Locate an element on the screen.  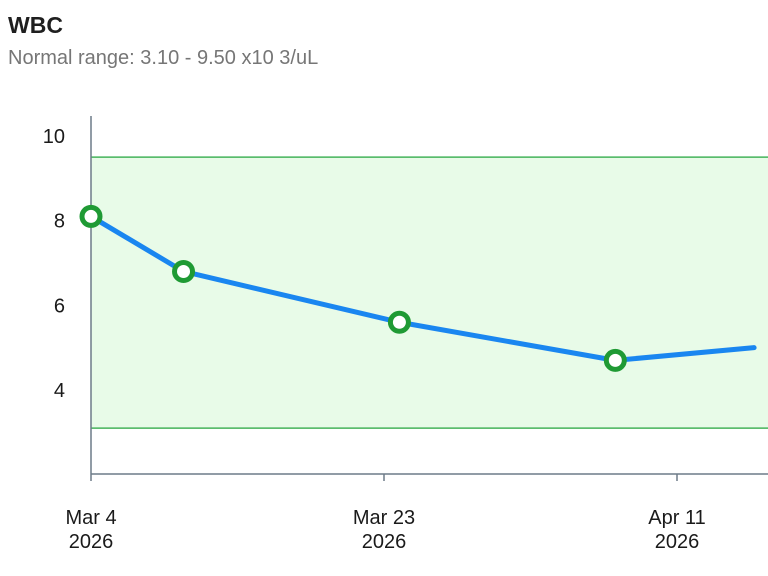
x-tick-label: Mar 23 is located at coordinates (384, 518).